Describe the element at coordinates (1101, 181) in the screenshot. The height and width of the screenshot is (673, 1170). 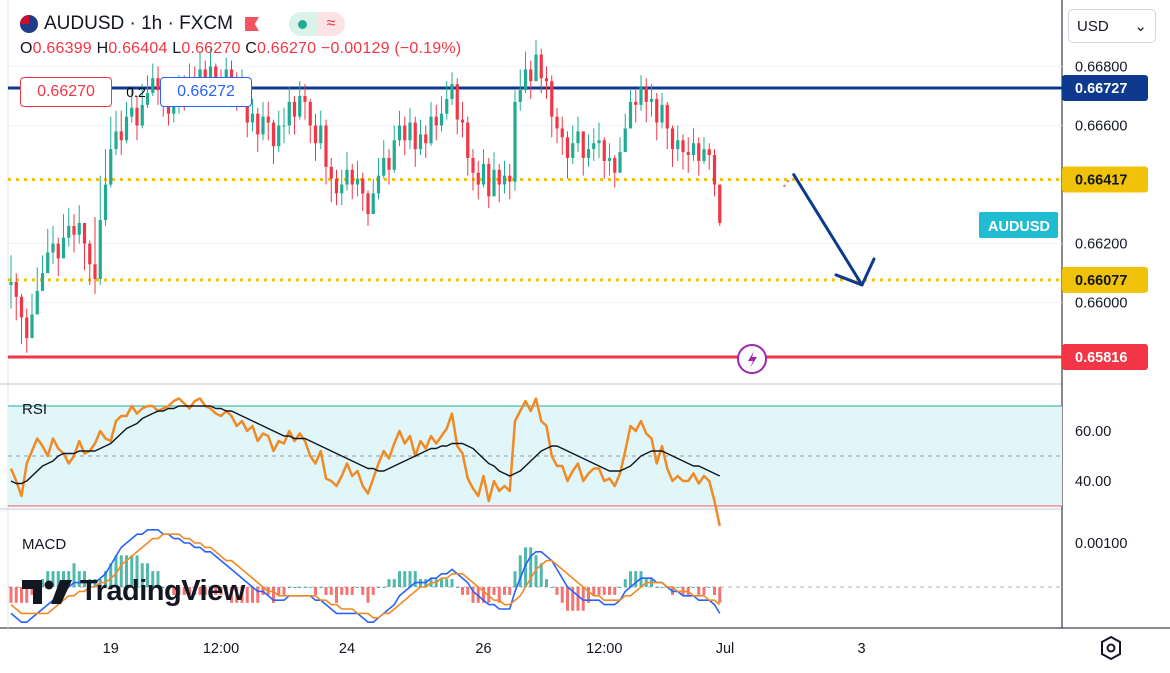
I see `level-price-label: 0.66417` at that location.